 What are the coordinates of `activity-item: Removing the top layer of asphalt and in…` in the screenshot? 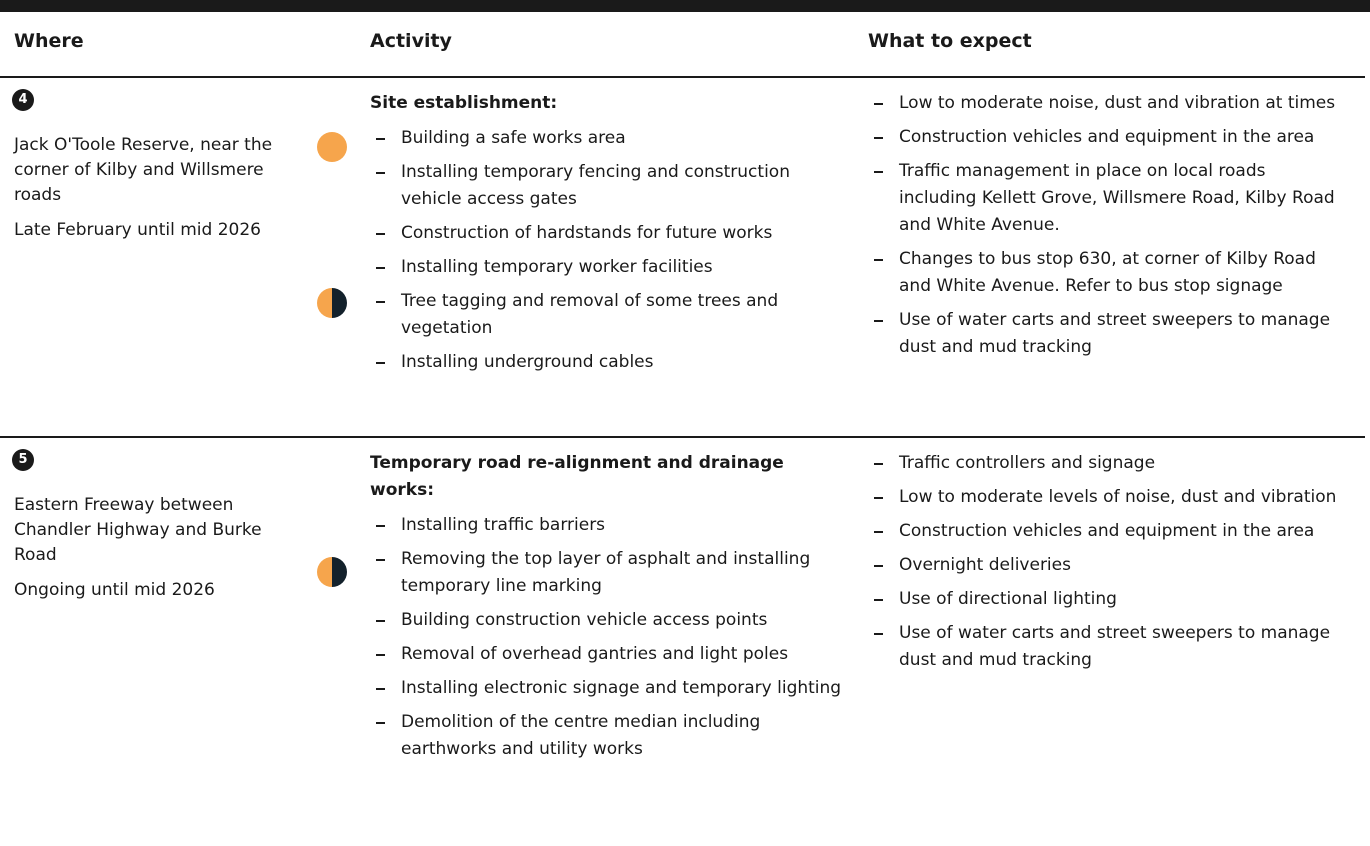 It's located at (610, 573).